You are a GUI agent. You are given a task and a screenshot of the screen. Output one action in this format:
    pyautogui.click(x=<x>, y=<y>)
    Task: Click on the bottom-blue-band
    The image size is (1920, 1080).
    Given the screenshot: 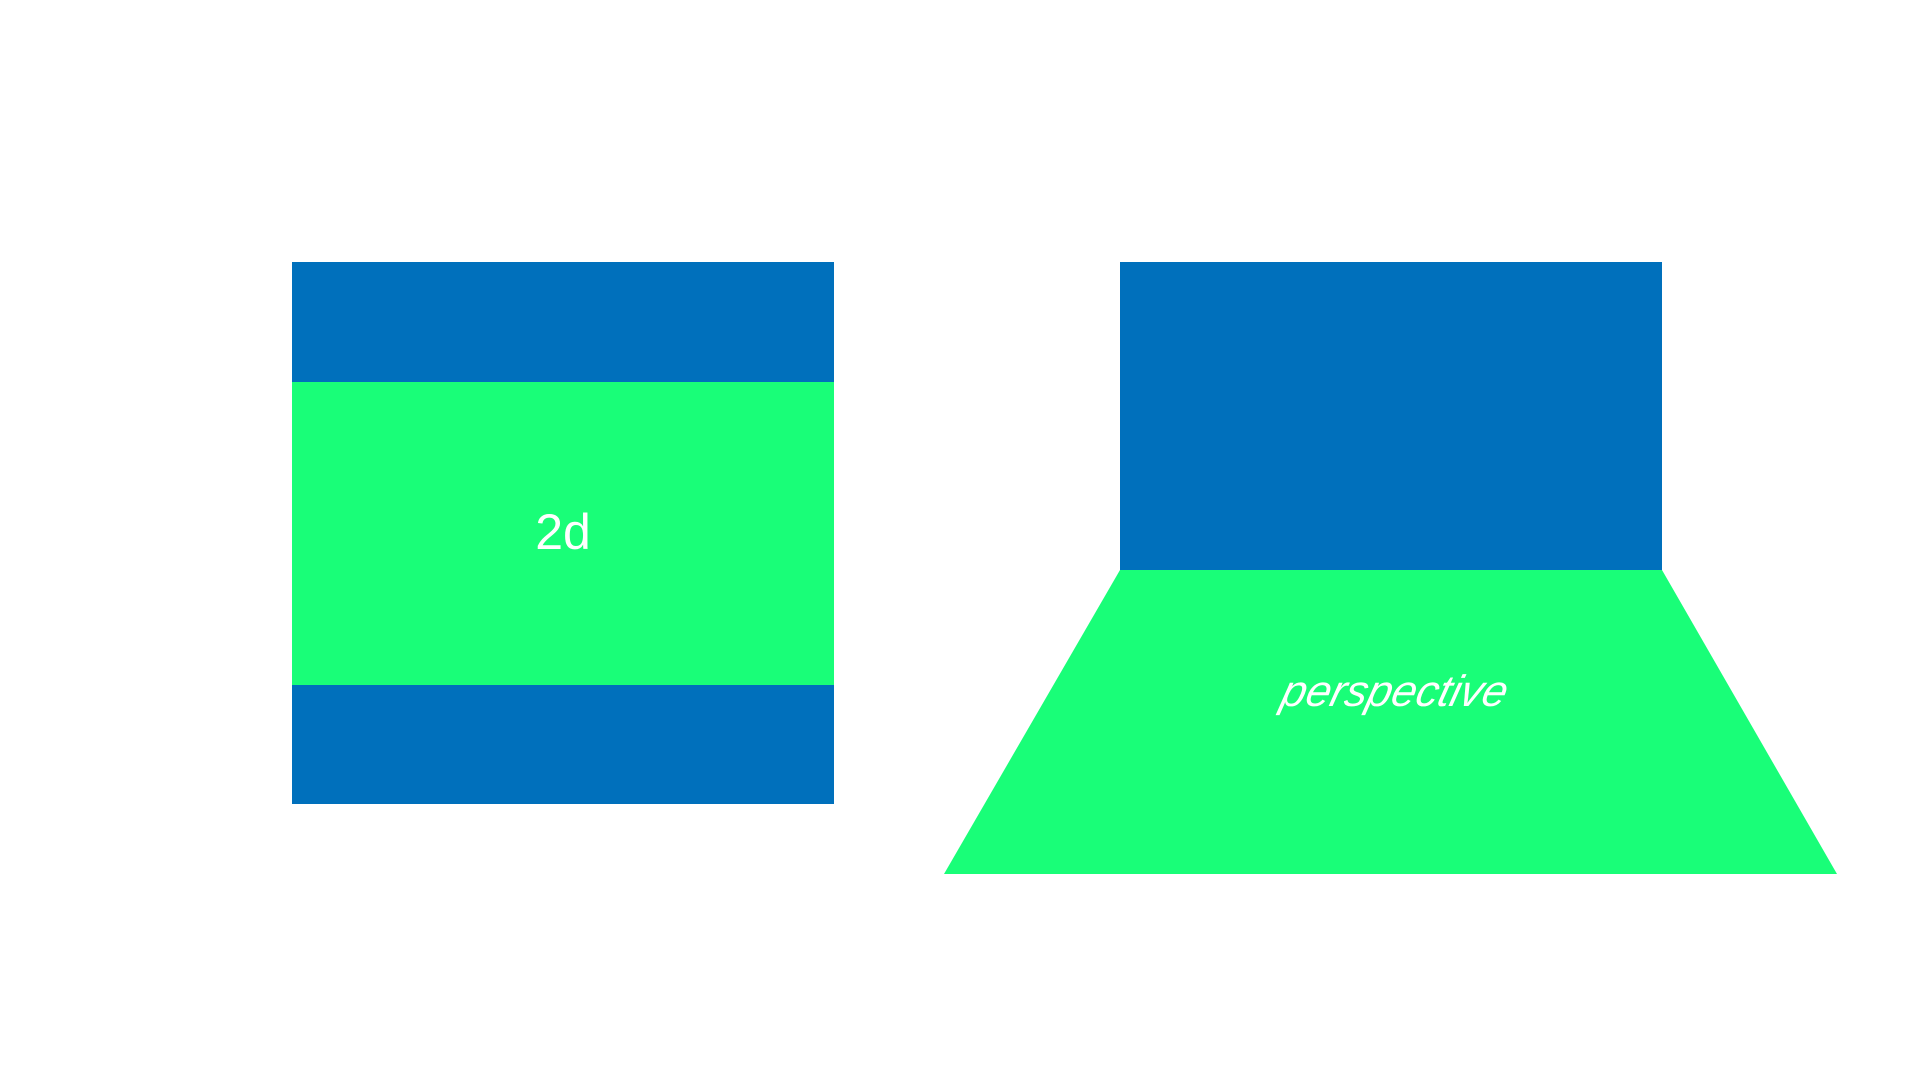 What is the action you would take?
    pyautogui.click(x=563, y=744)
    